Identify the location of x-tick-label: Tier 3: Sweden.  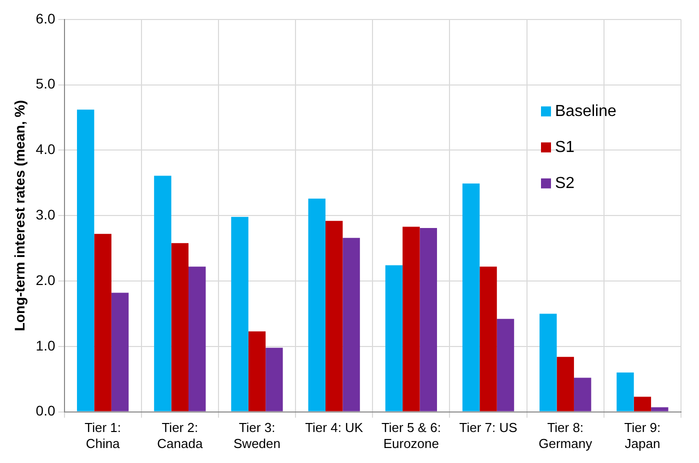
(257, 435).